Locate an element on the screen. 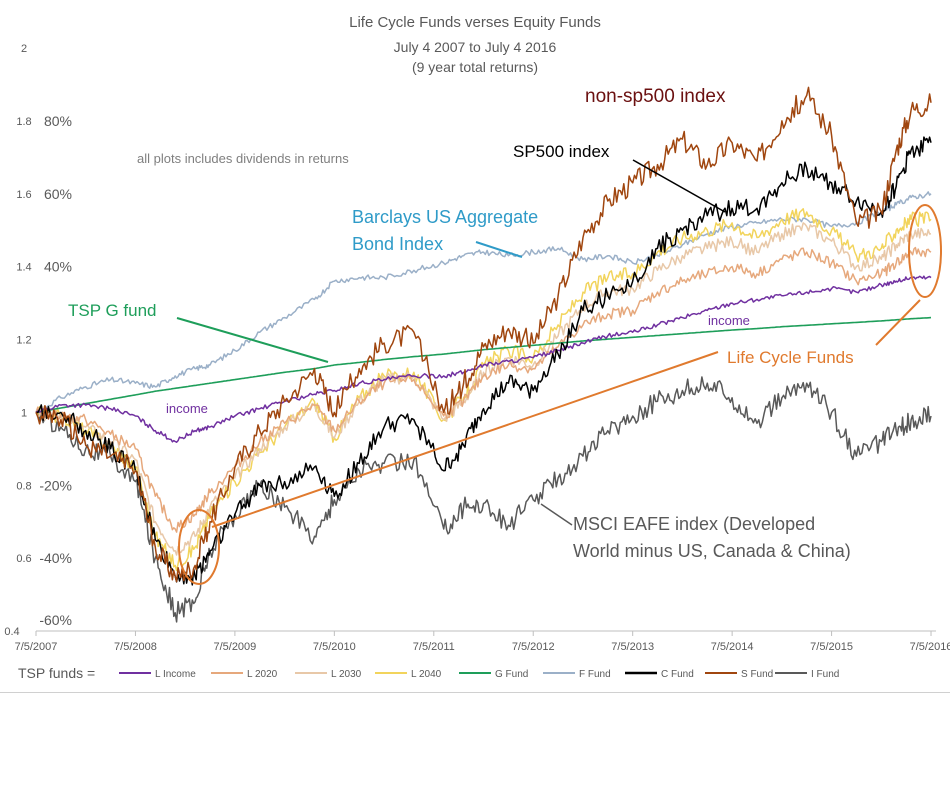  x-tick-label: 7/5/2015 is located at coordinates (831, 647).